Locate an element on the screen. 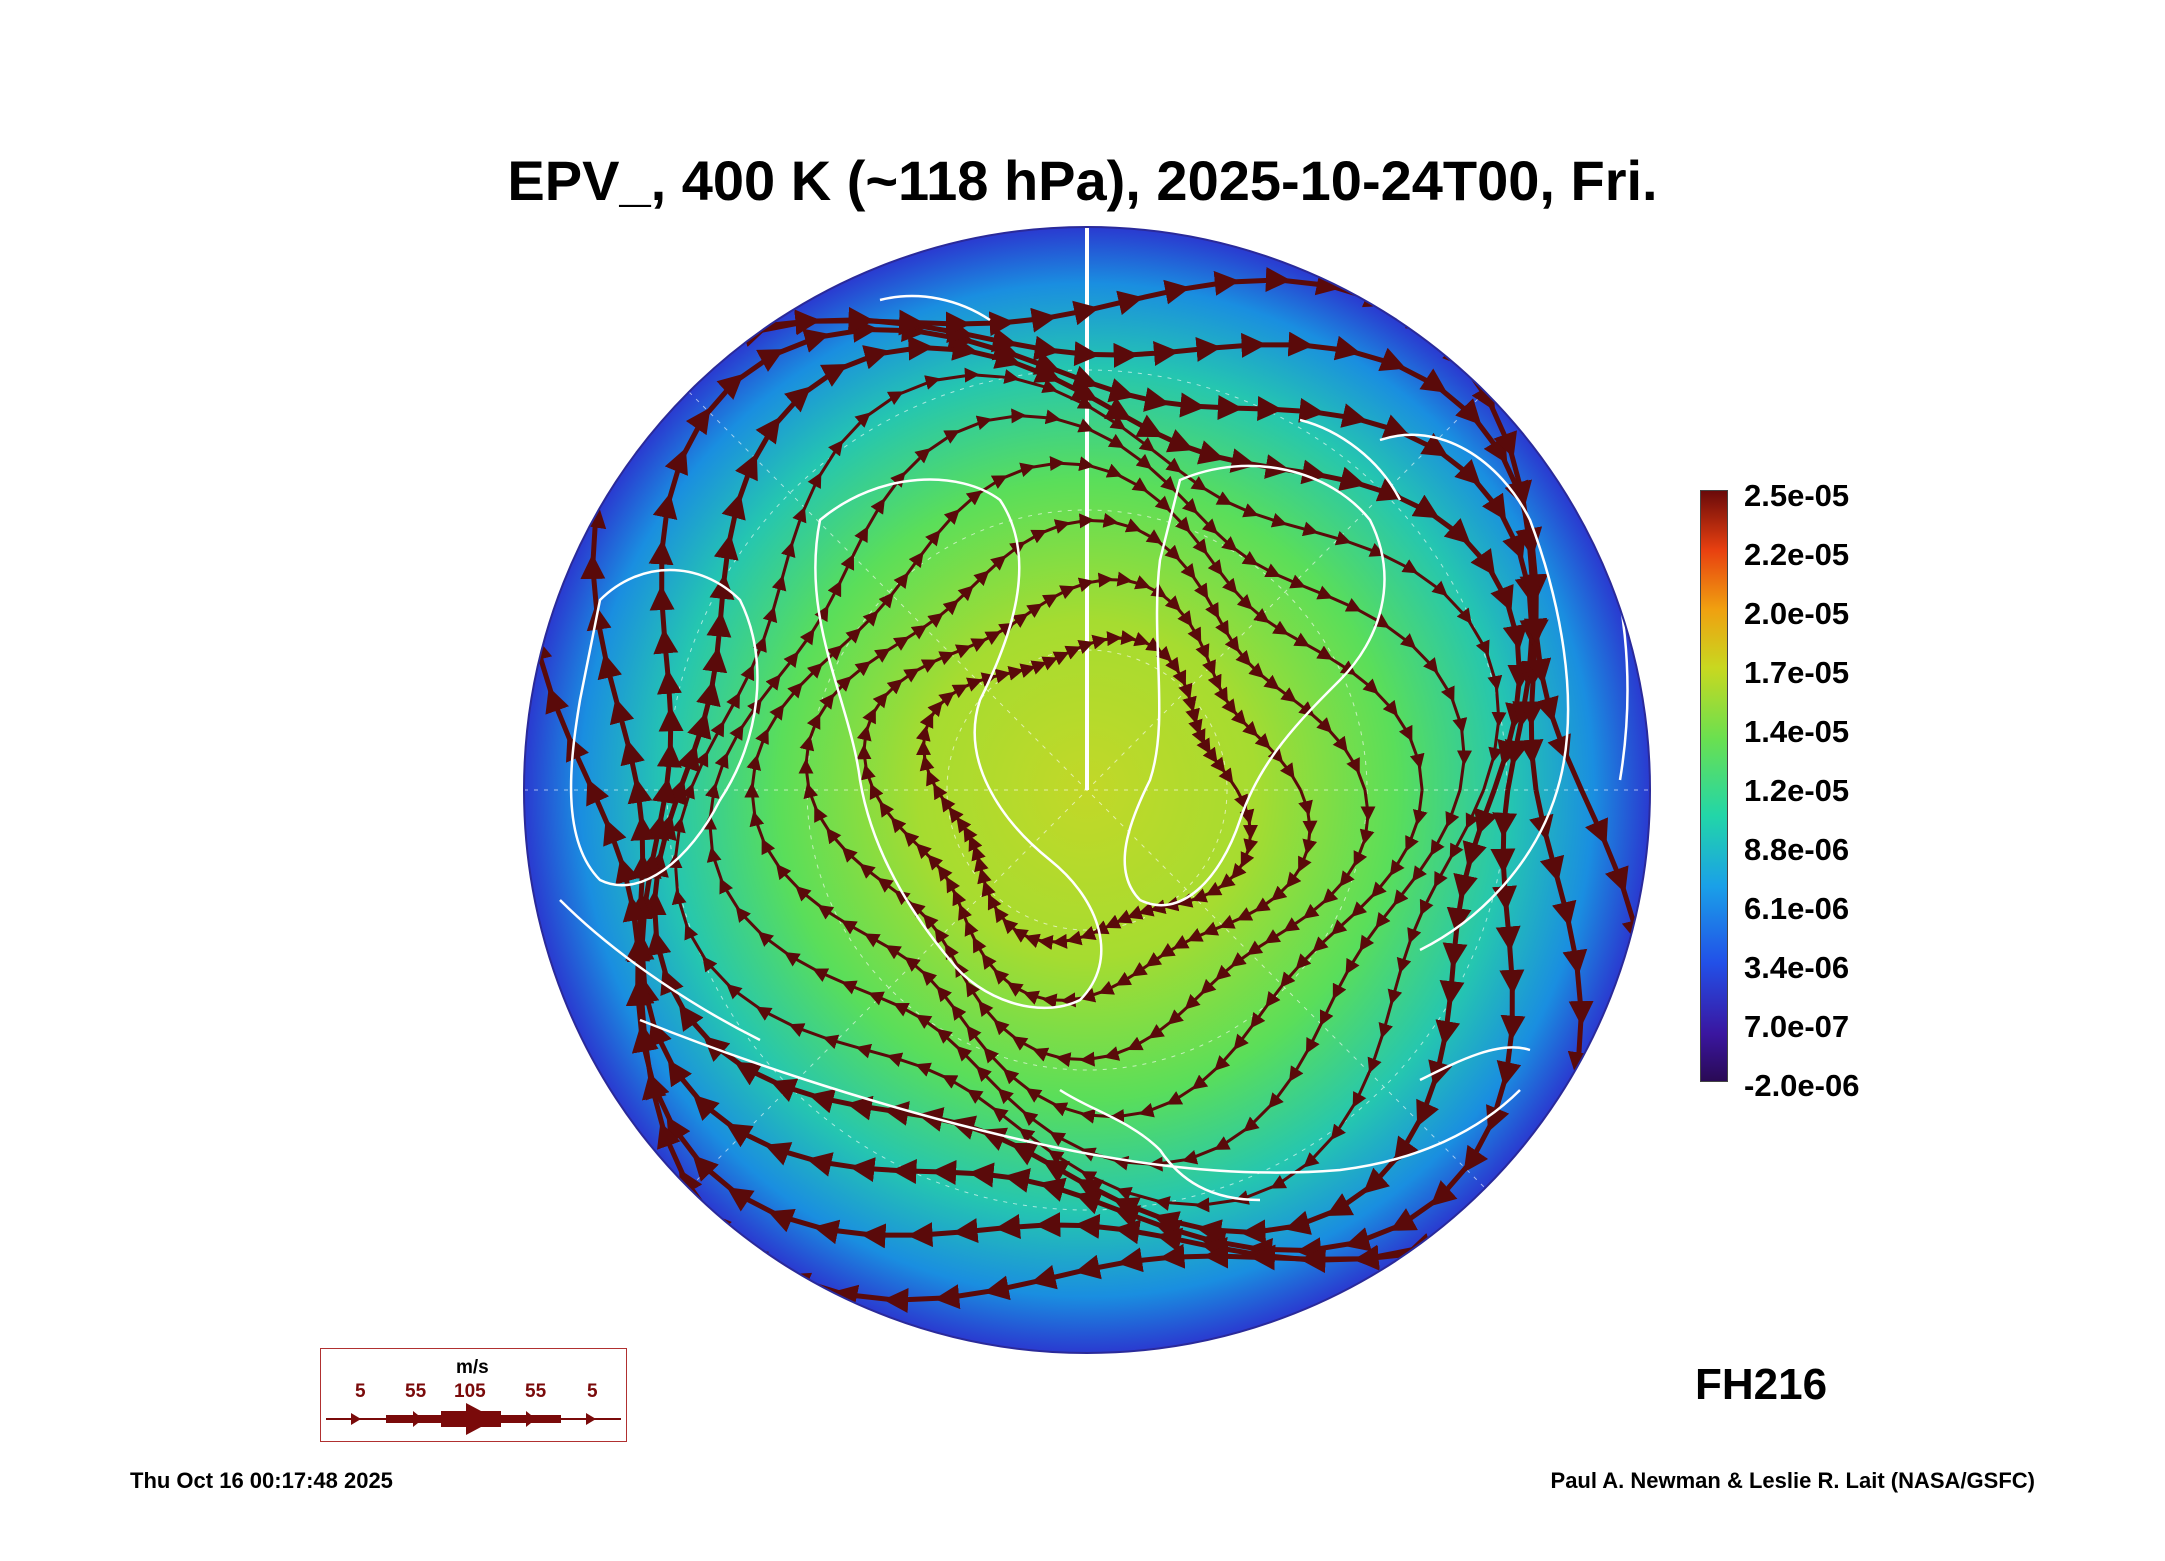 The height and width of the screenshot is (1561, 2165). colorbar-tick-label: 1.7e-05 is located at coordinates (1797, 672).